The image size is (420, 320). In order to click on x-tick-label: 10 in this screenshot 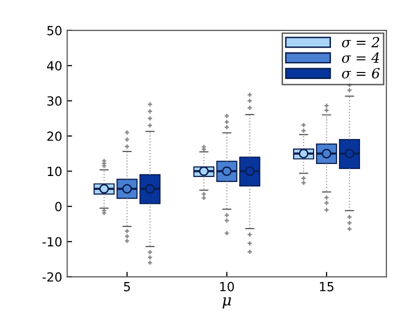, I will do `click(227, 287)`.